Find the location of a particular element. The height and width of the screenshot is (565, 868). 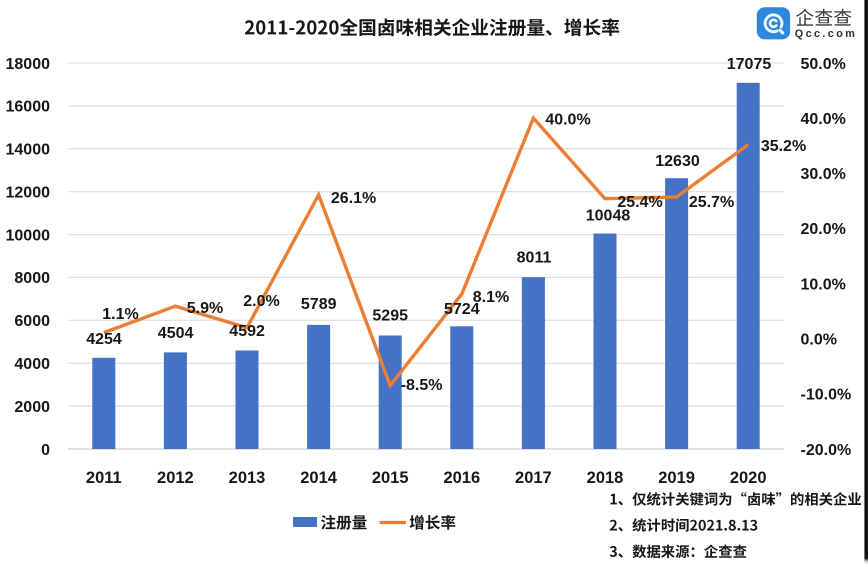

svg-text: 4000 is located at coordinates (32, 364).